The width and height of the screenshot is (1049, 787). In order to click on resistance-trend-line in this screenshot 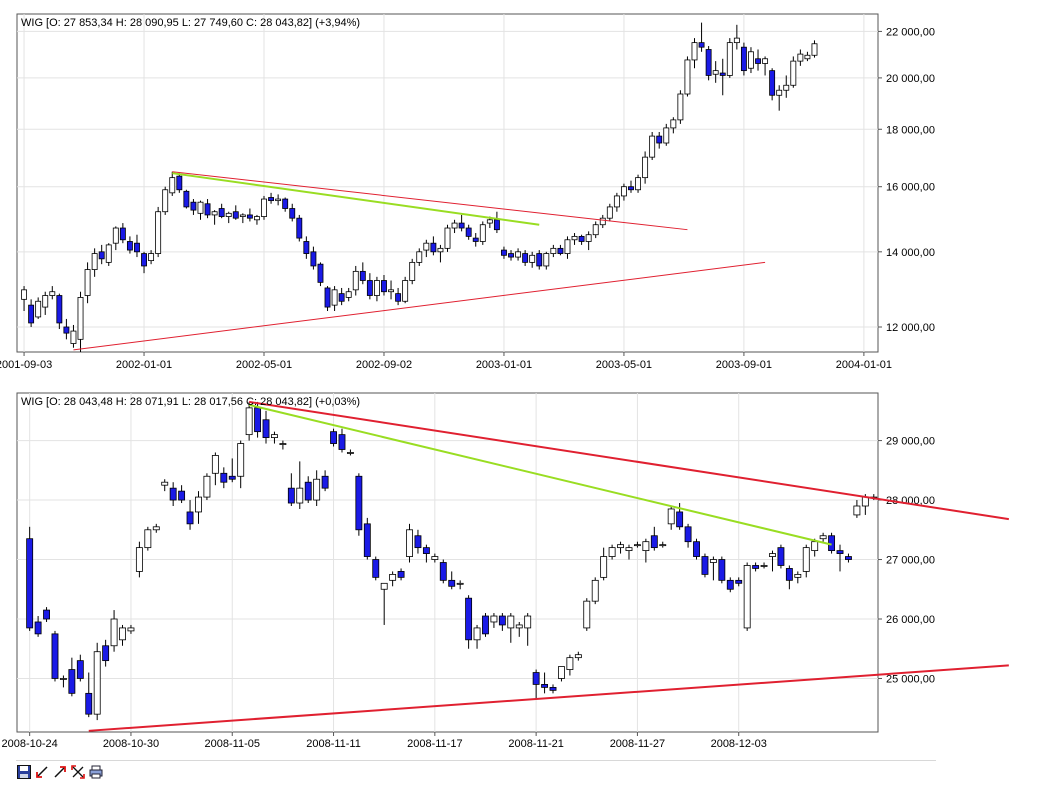, I will do `click(628, 460)`.